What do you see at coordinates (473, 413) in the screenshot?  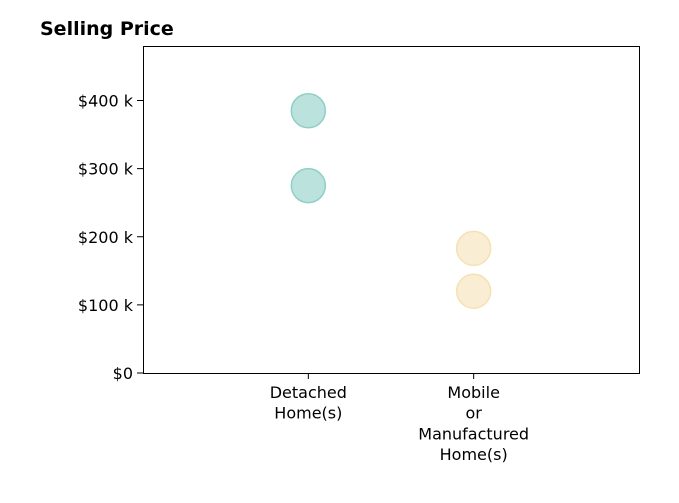 I see `x-tick-label-line: or` at bounding box center [473, 413].